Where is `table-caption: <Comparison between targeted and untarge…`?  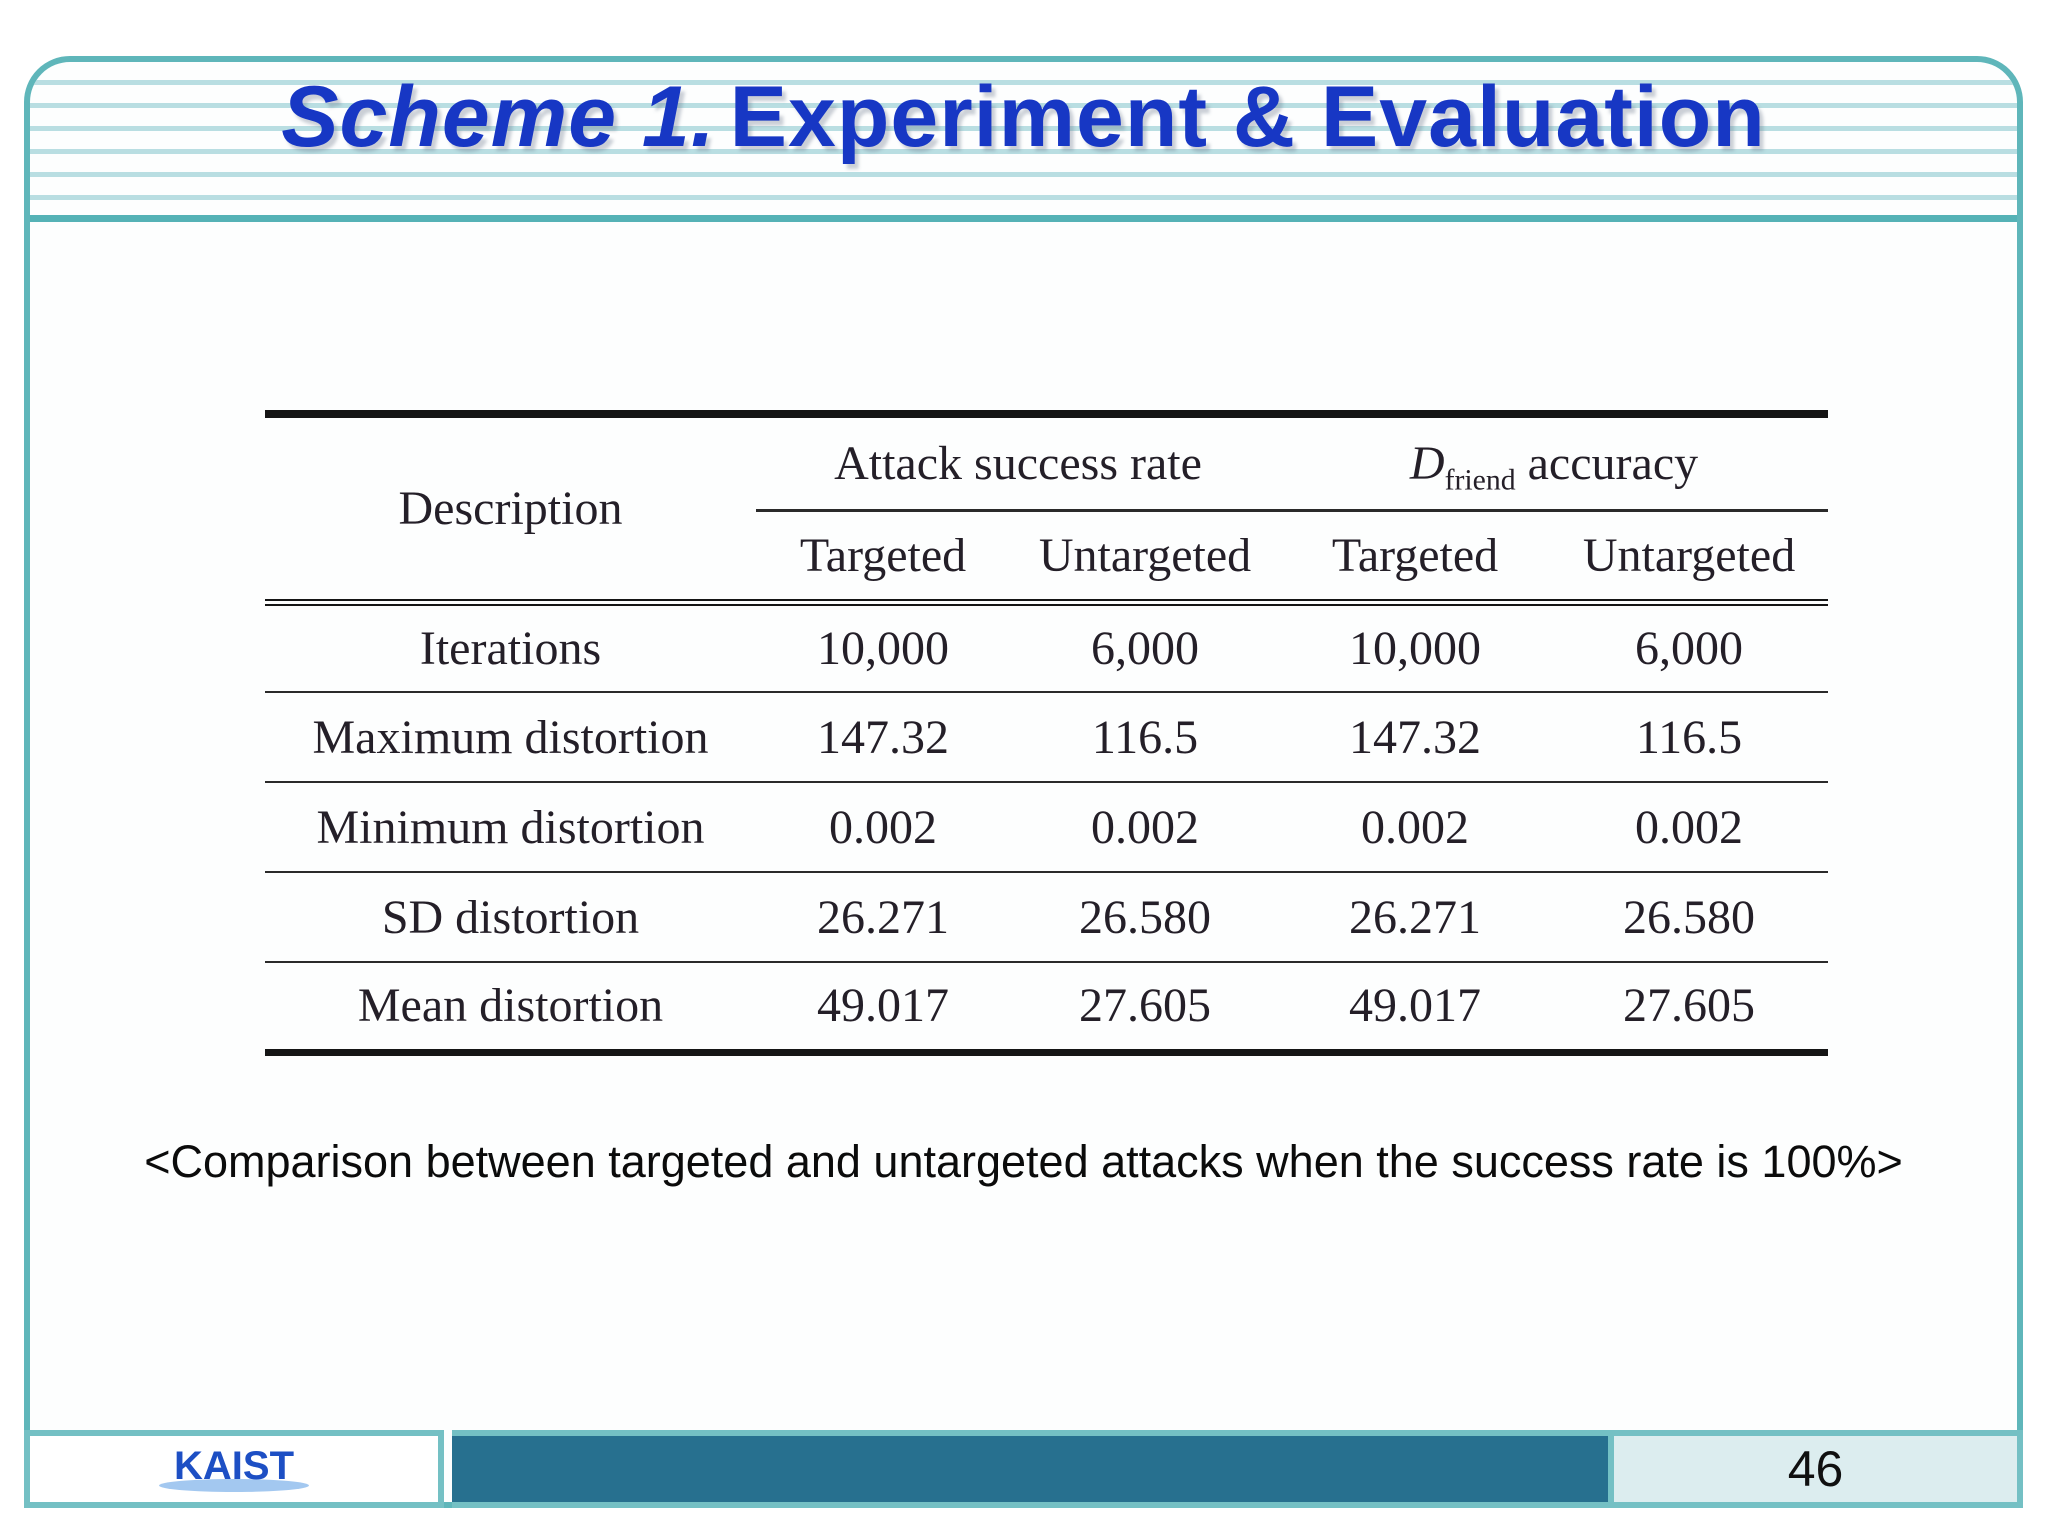
table-caption: <Comparison between targeted and untarge… is located at coordinates (1023, 1161).